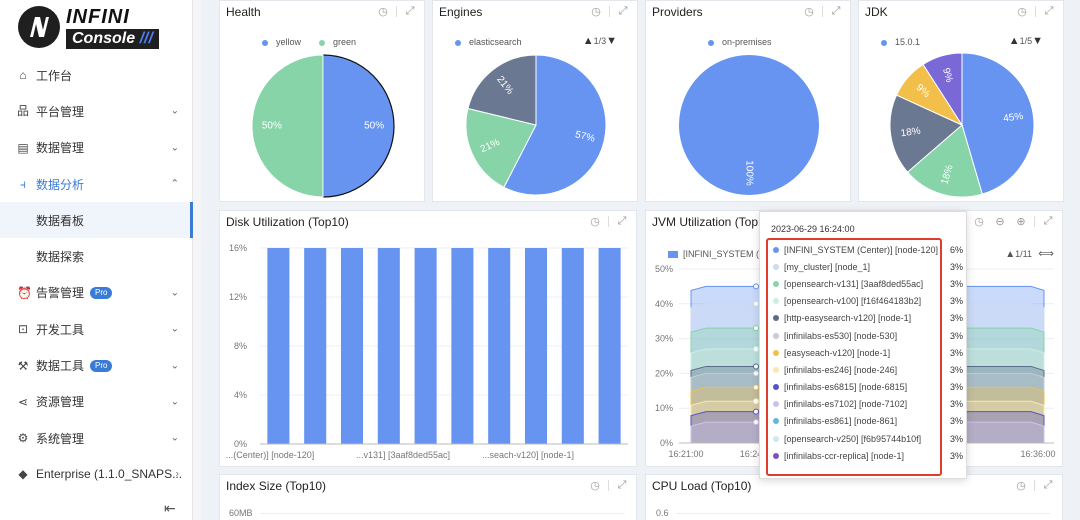 Image resolution: width=1080 pixels, height=520 pixels. I want to click on legend-item: elasticsearch, so click(488, 42).